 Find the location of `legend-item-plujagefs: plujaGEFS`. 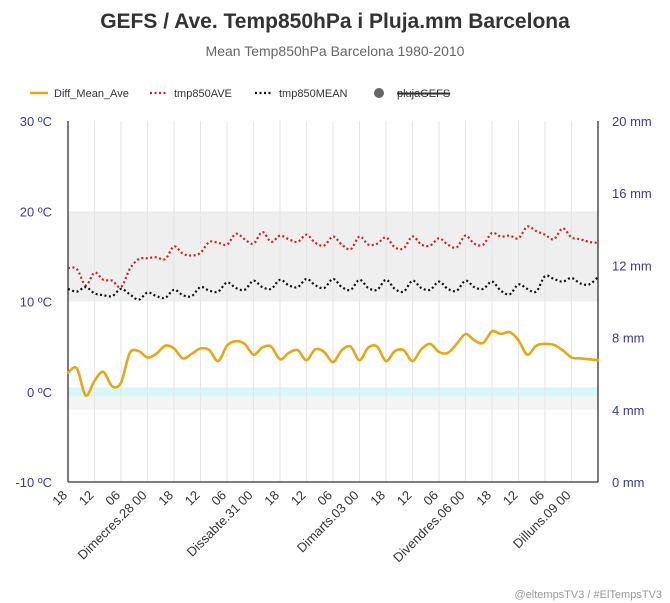

legend-item-plujagefs: plujaGEFS is located at coordinates (412, 94).